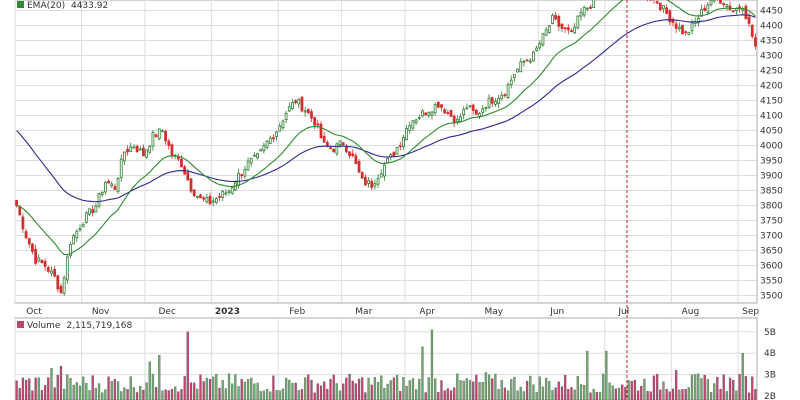  Describe the element at coordinates (770, 333) in the screenshot. I see `volume-tick-label: 5B` at that location.